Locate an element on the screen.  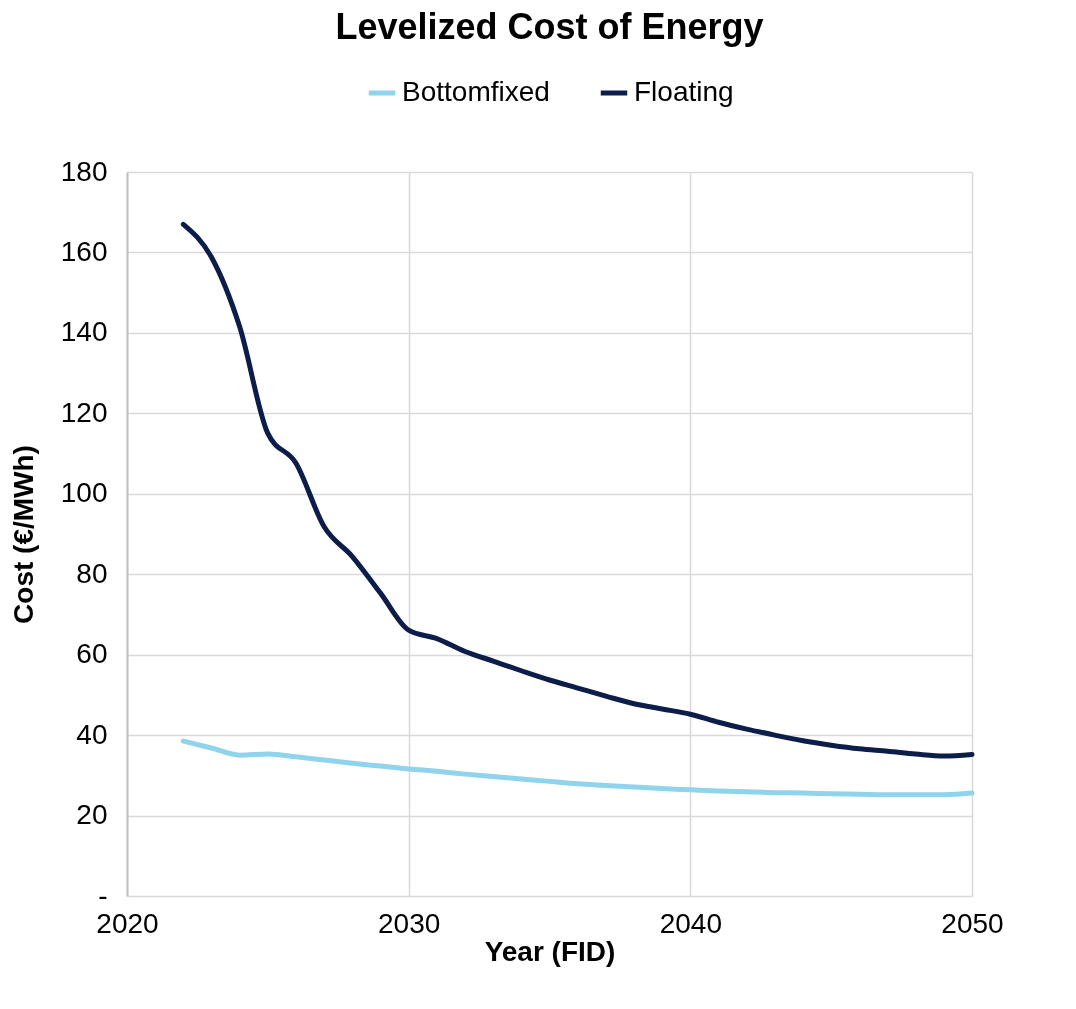
y-tick-label: 160 is located at coordinates (84, 251).